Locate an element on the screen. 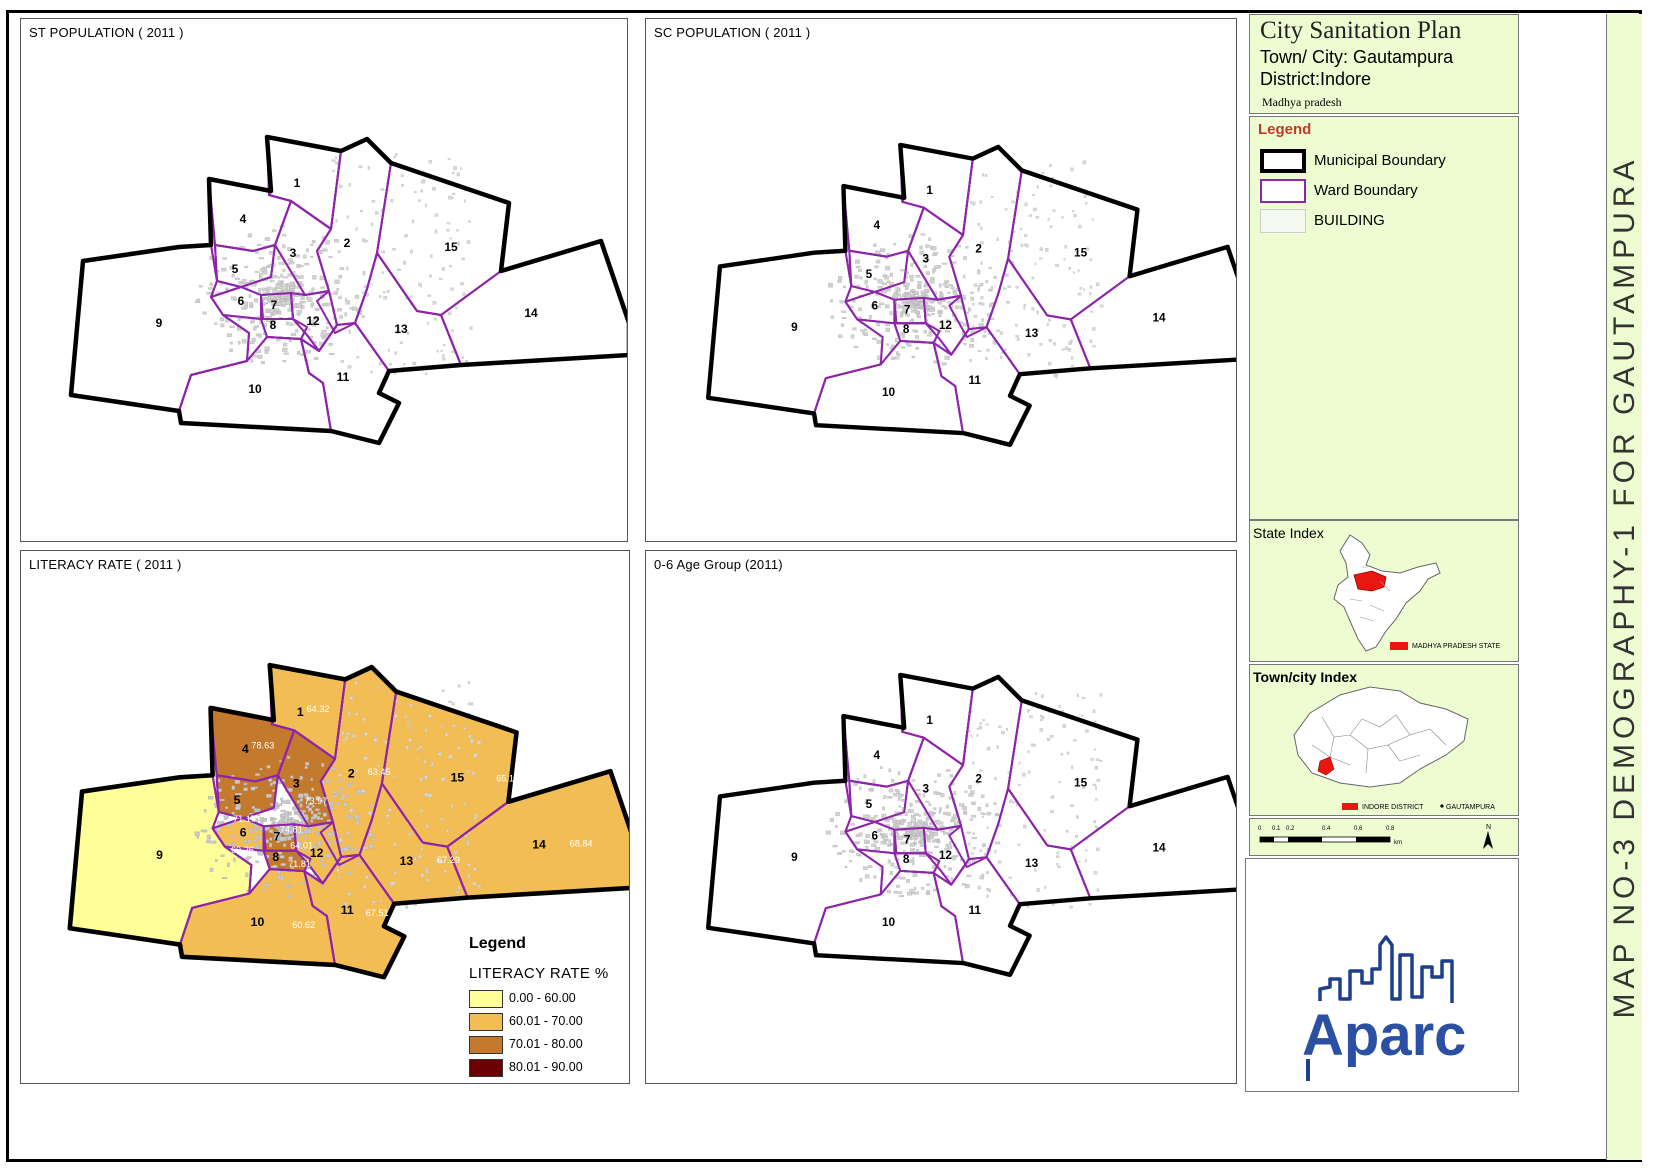 This screenshot has width=1654, height=1170. literacy-class-label: 80.01 - 90.00 is located at coordinates (546, 1067).